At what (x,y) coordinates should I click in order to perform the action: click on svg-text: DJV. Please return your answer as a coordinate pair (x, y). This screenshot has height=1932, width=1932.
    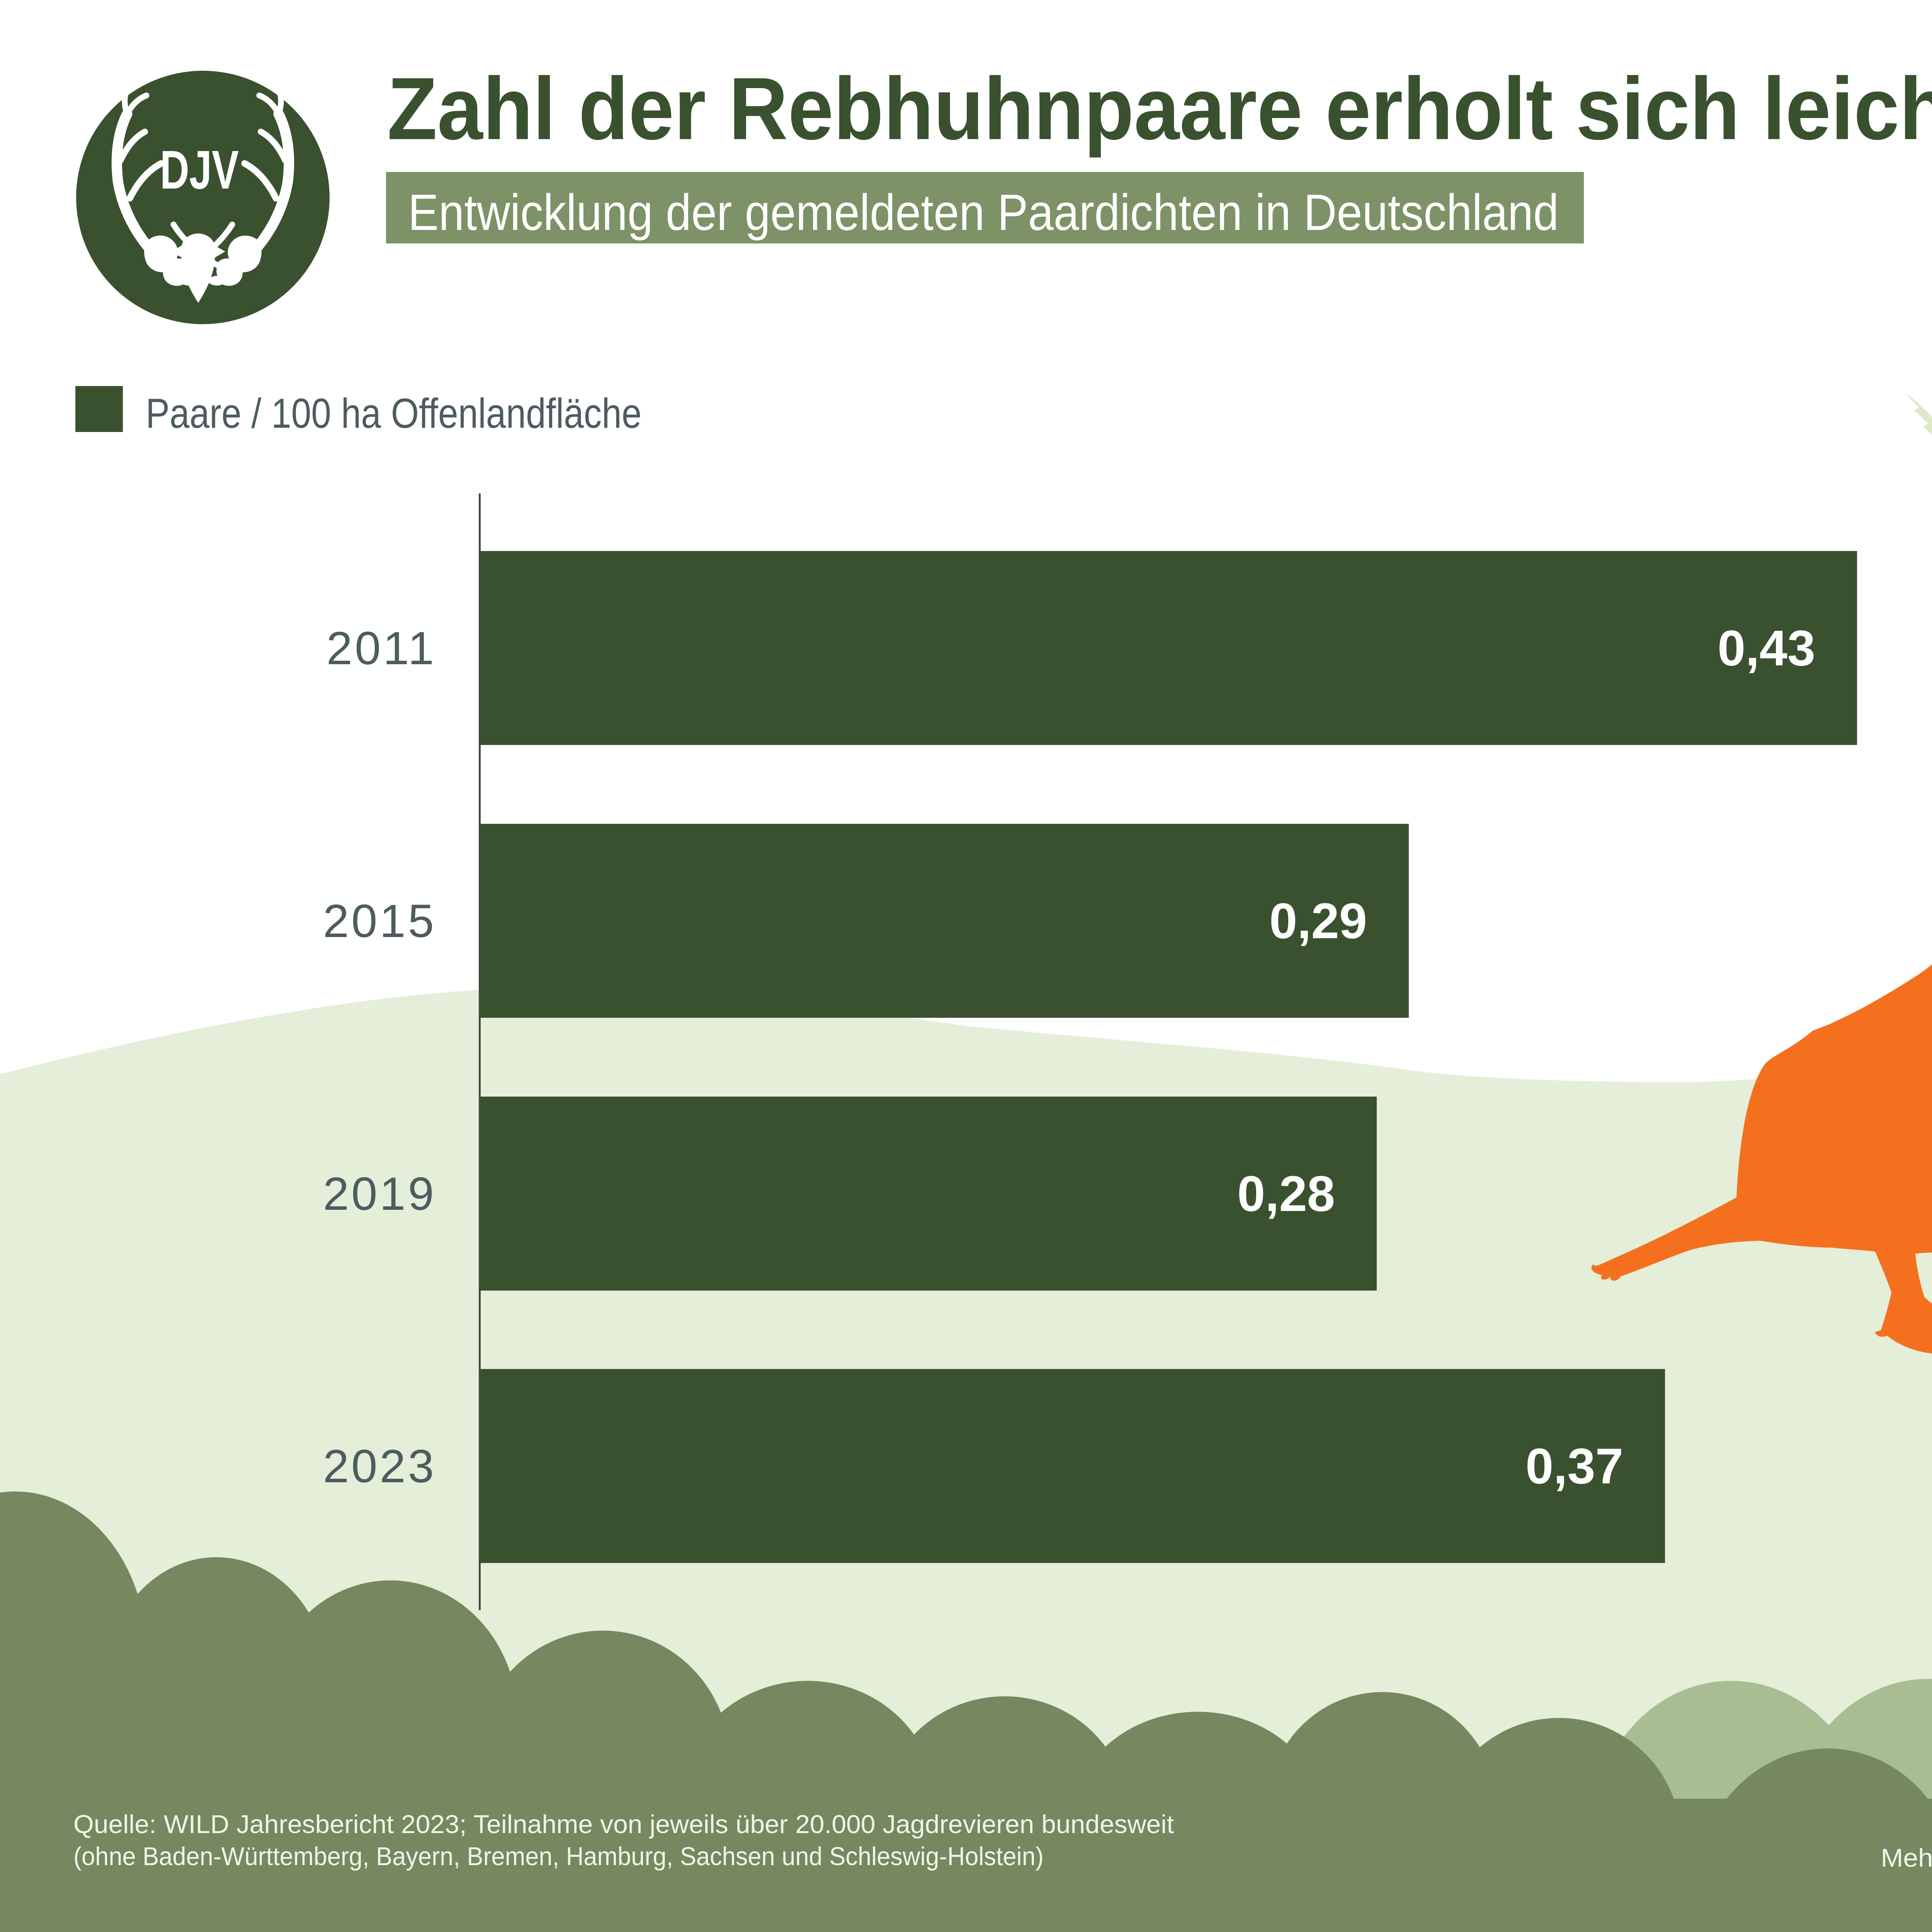
    Looking at the image, I should click on (200, 169).